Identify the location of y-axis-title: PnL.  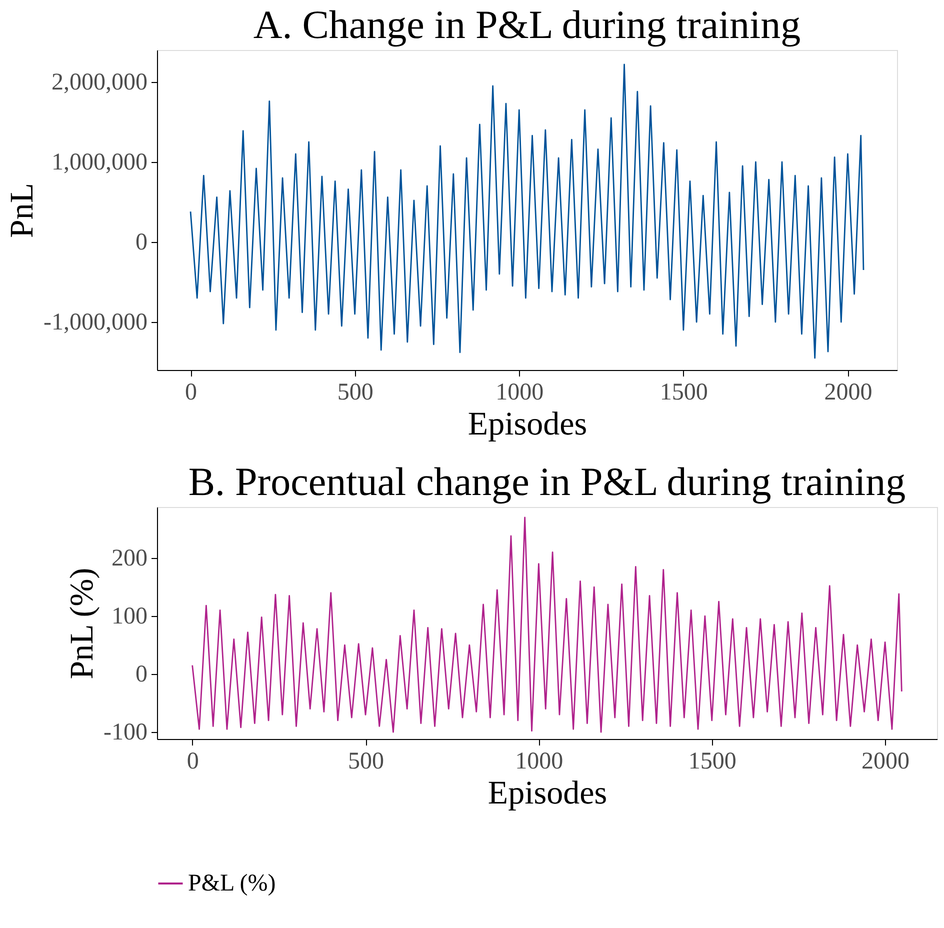
(22, 210).